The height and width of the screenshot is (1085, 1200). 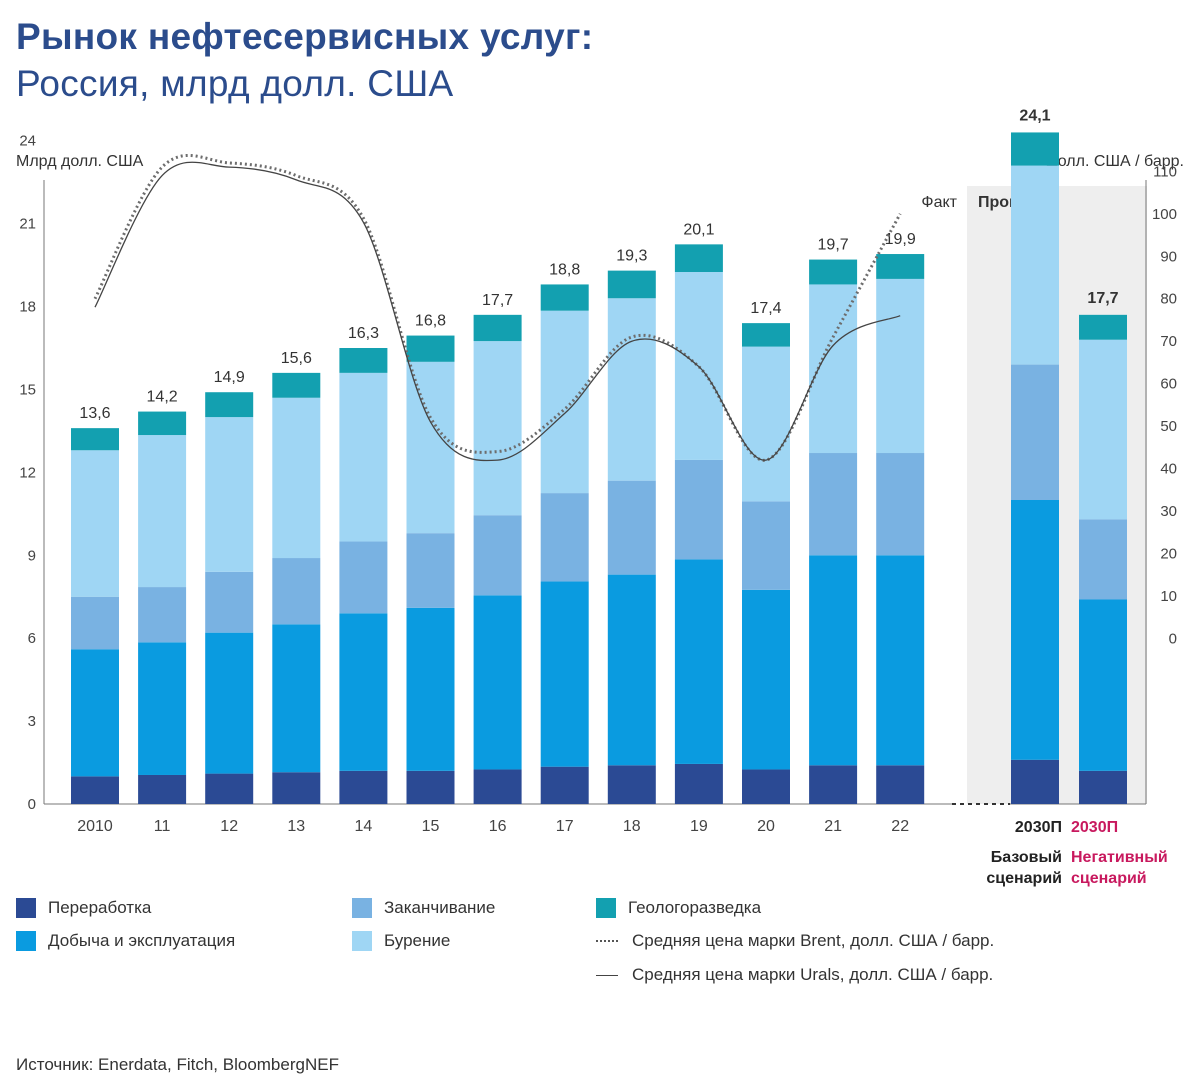 What do you see at coordinates (1115, 161) in the screenshot?
I see `y-axis-right-title: Долл. США / барр.` at bounding box center [1115, 161].